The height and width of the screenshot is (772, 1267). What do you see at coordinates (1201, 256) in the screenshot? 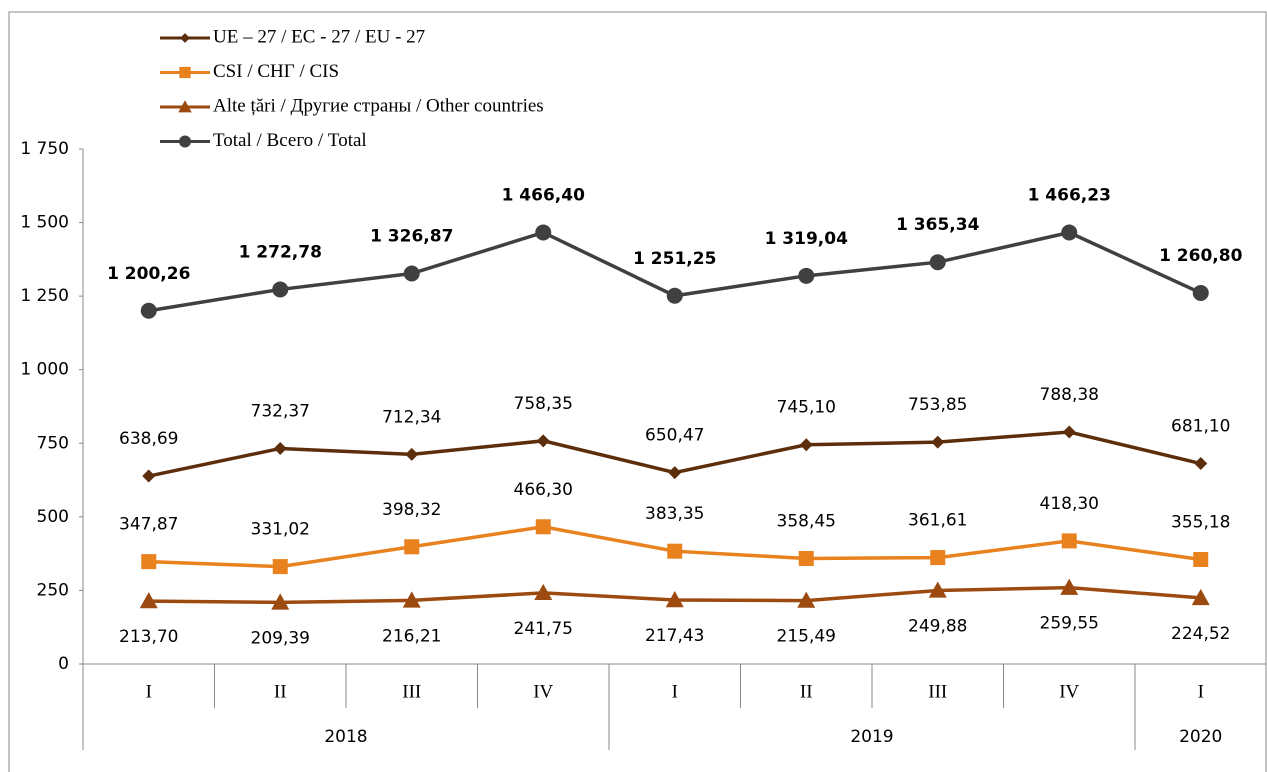
I see `data-label: 1 260,80` at bounding box center [1201, 256].